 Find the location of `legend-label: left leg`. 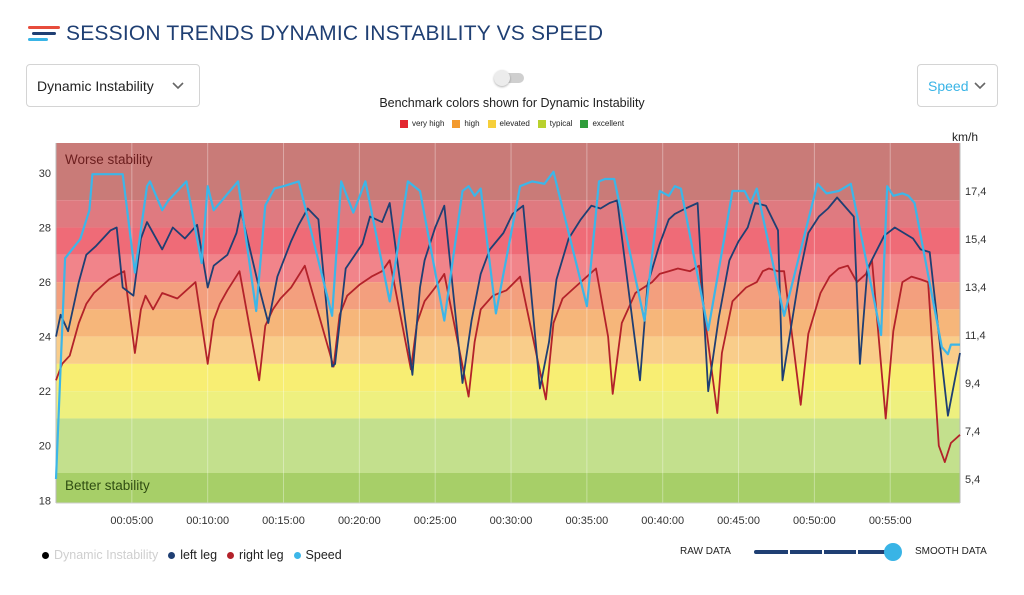

legend-label: left leg is located at coordinates (199, 555).